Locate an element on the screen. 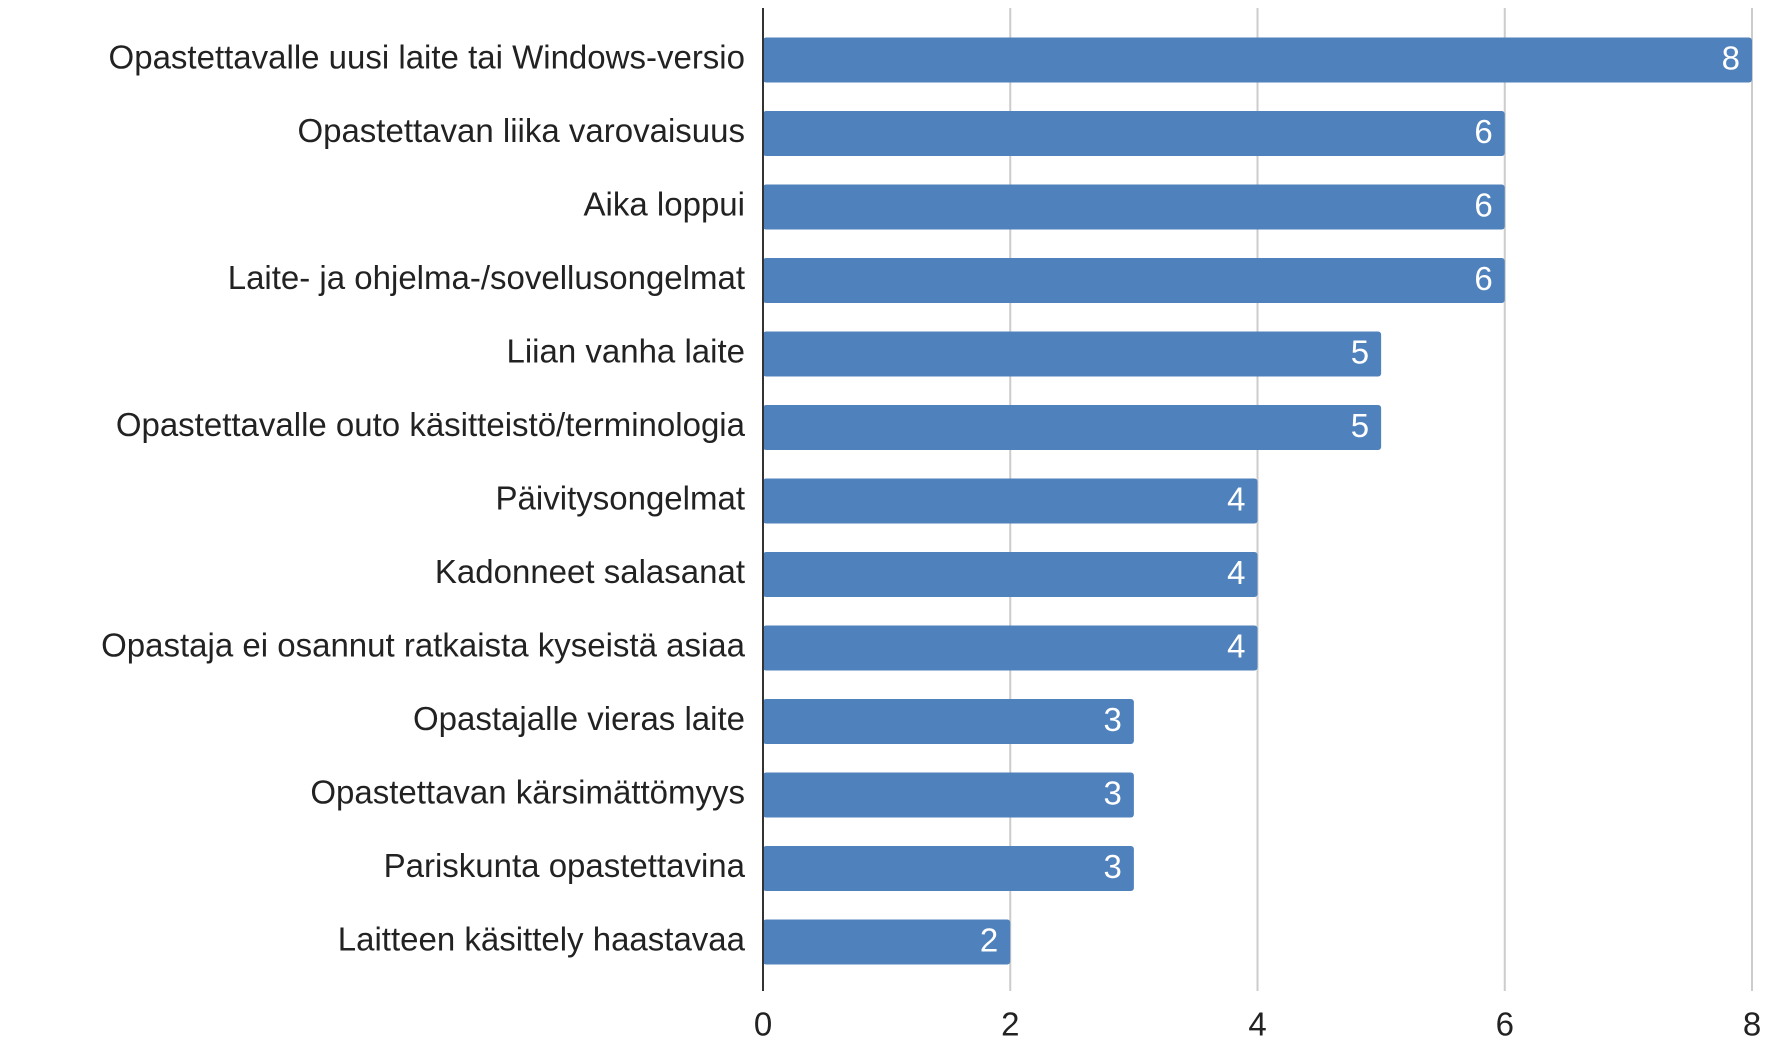 This screenshot has width=1765, height=1045. y-tick-label: Pariskunta opastettavina is located at coordinates (565, 865).